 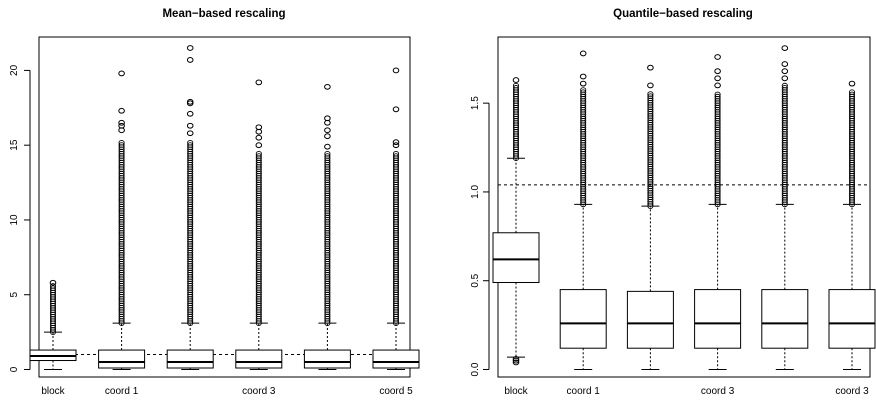 I want to click on x-tick-label: coord 5, so click(x=396, y=391).